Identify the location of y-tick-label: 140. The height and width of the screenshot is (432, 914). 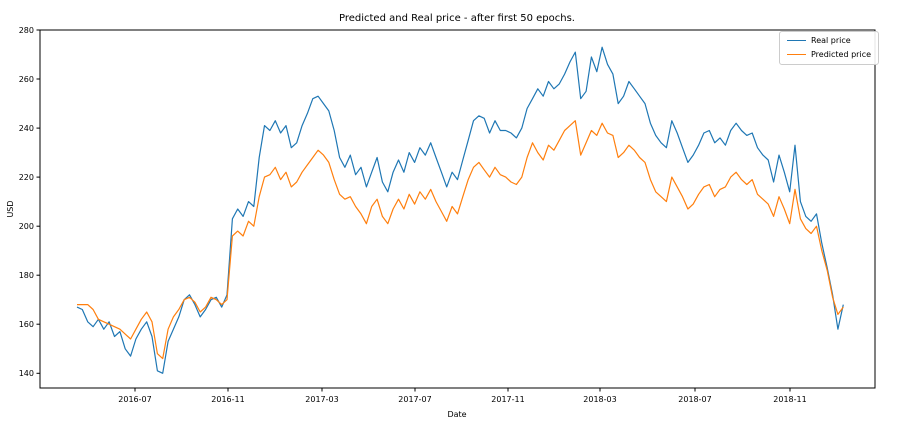
(26, 373).